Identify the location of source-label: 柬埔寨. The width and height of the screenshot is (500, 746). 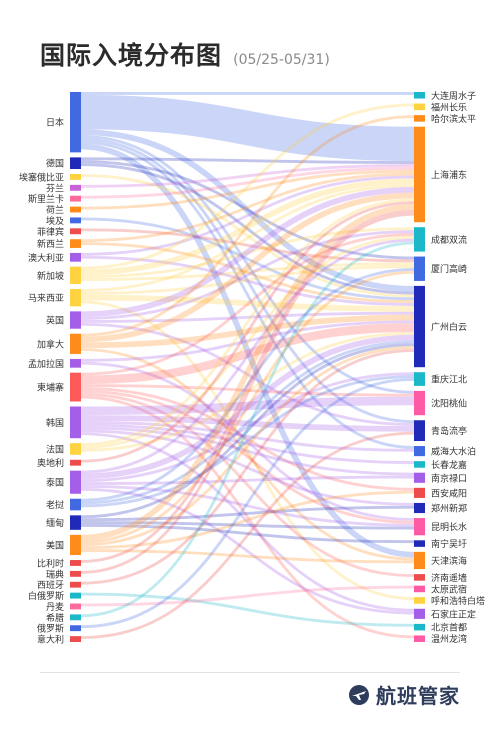
(50, 388).